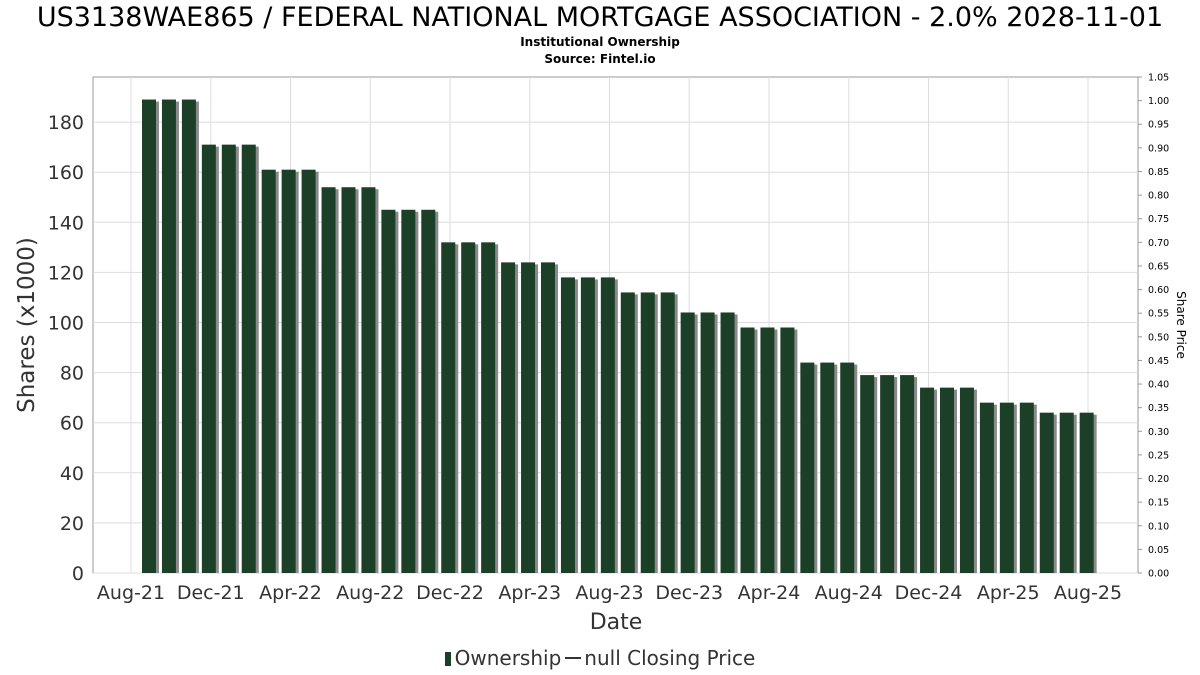 The height and width of the screenshot is (675, 1200). I want to click on x-tick-label: Aug-21, so click(131, 593).